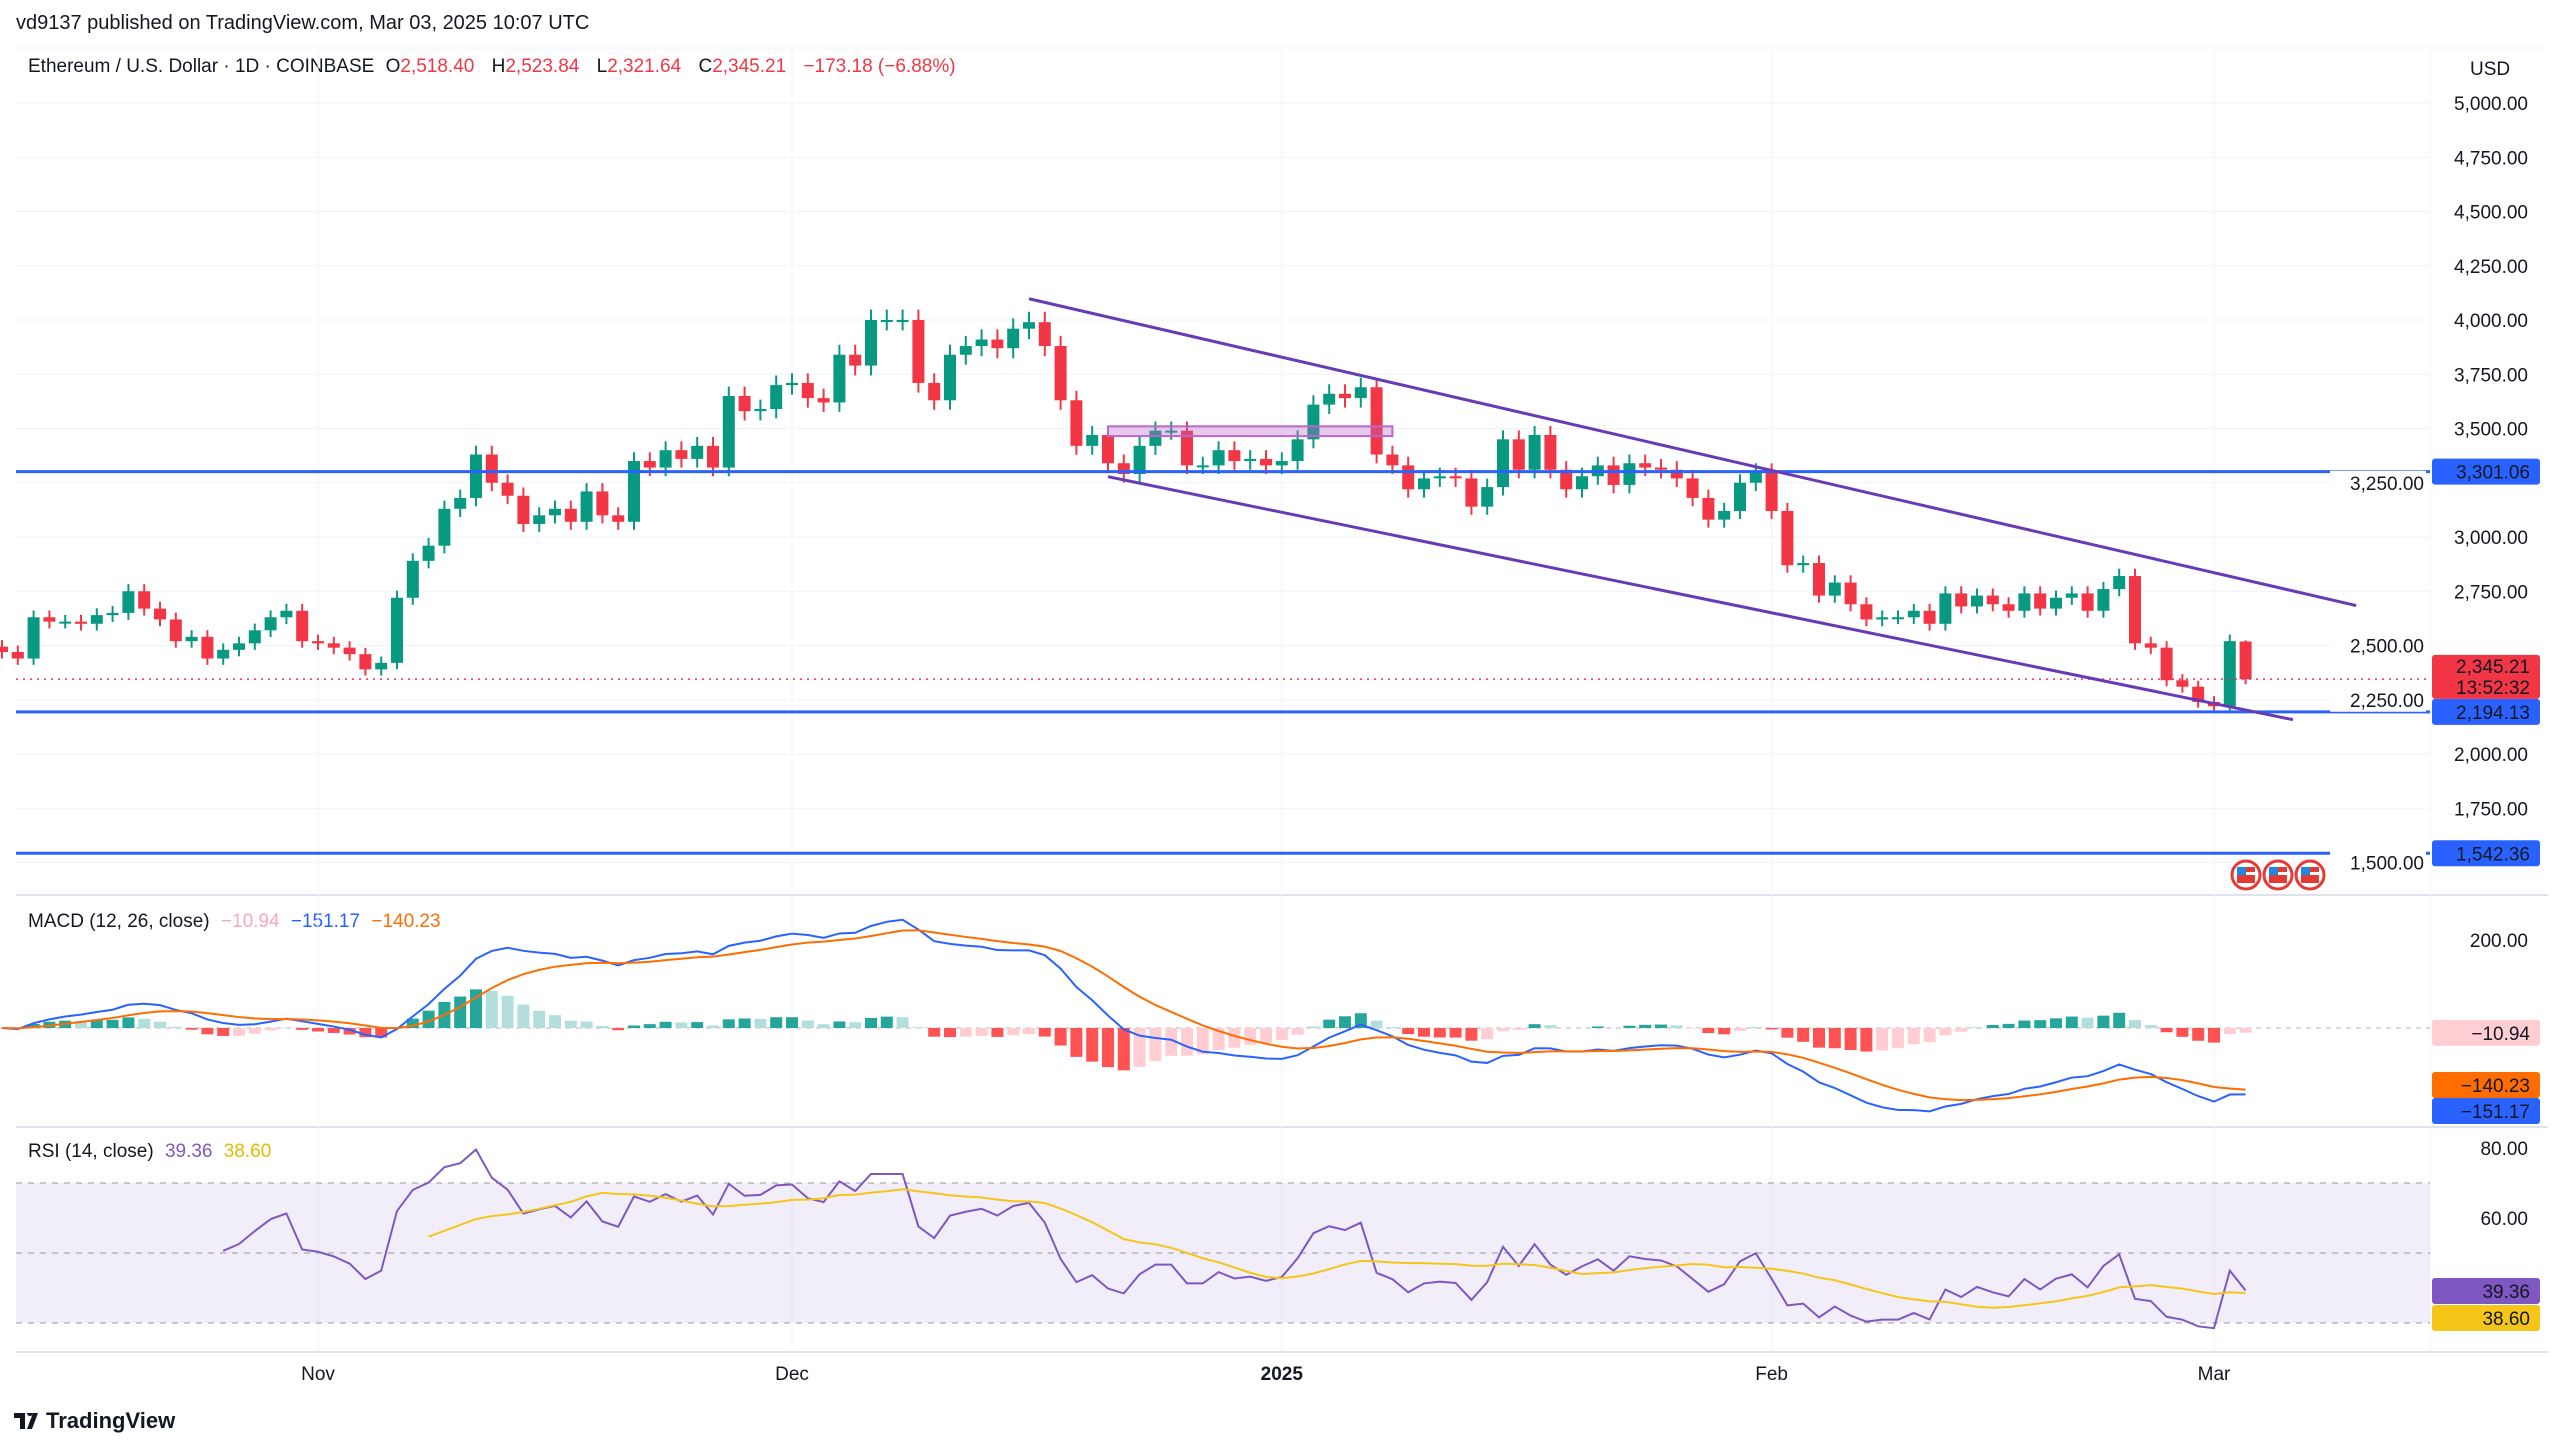 Image resolution: width=2560 pixels, height=1449 pixels. I want to click on rsi-background, so click(1223, 1253).